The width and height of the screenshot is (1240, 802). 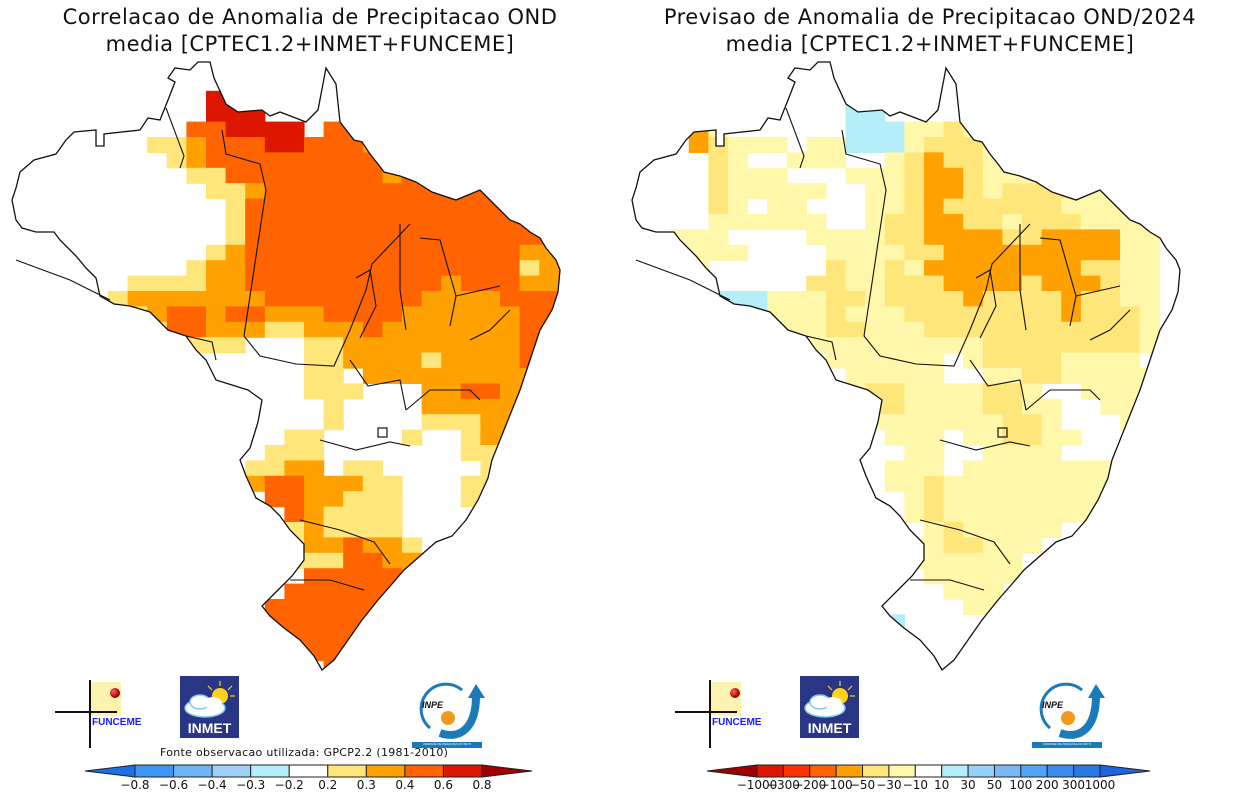 I want to click on colorbar-tick-label: 0.2, so click(x=327, y=785).